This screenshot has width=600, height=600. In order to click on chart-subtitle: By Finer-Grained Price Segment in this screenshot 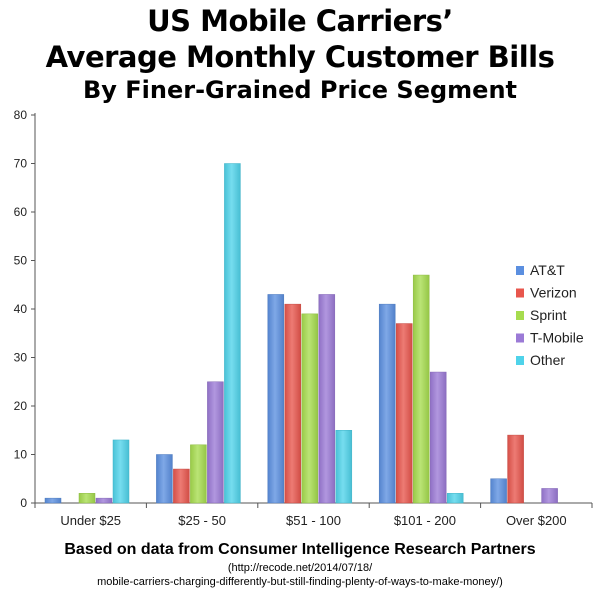, I will do `click(300, 90)`.